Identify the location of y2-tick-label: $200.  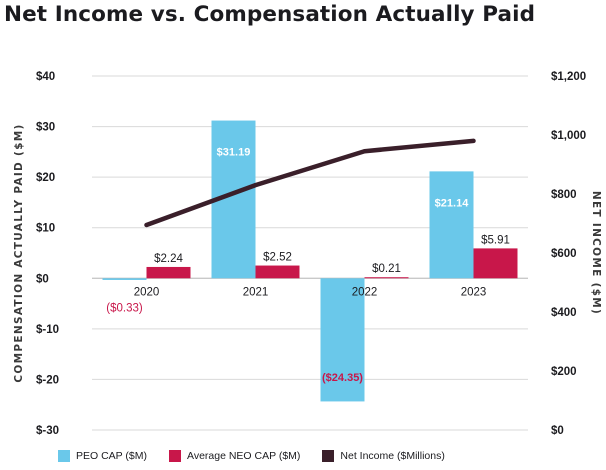
(564, 372).